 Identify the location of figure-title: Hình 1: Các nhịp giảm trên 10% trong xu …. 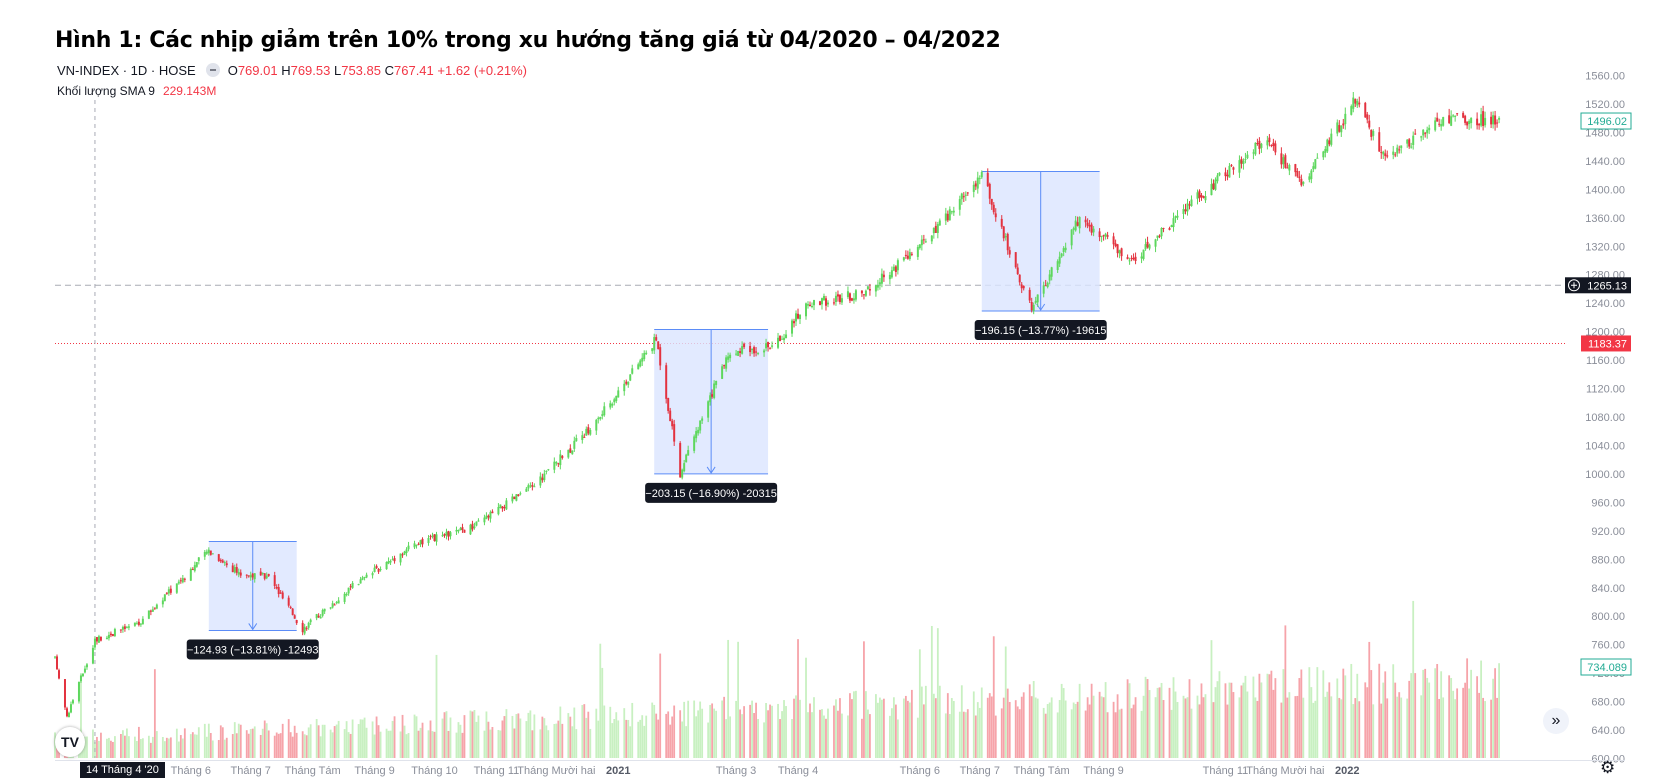
(528, 40).